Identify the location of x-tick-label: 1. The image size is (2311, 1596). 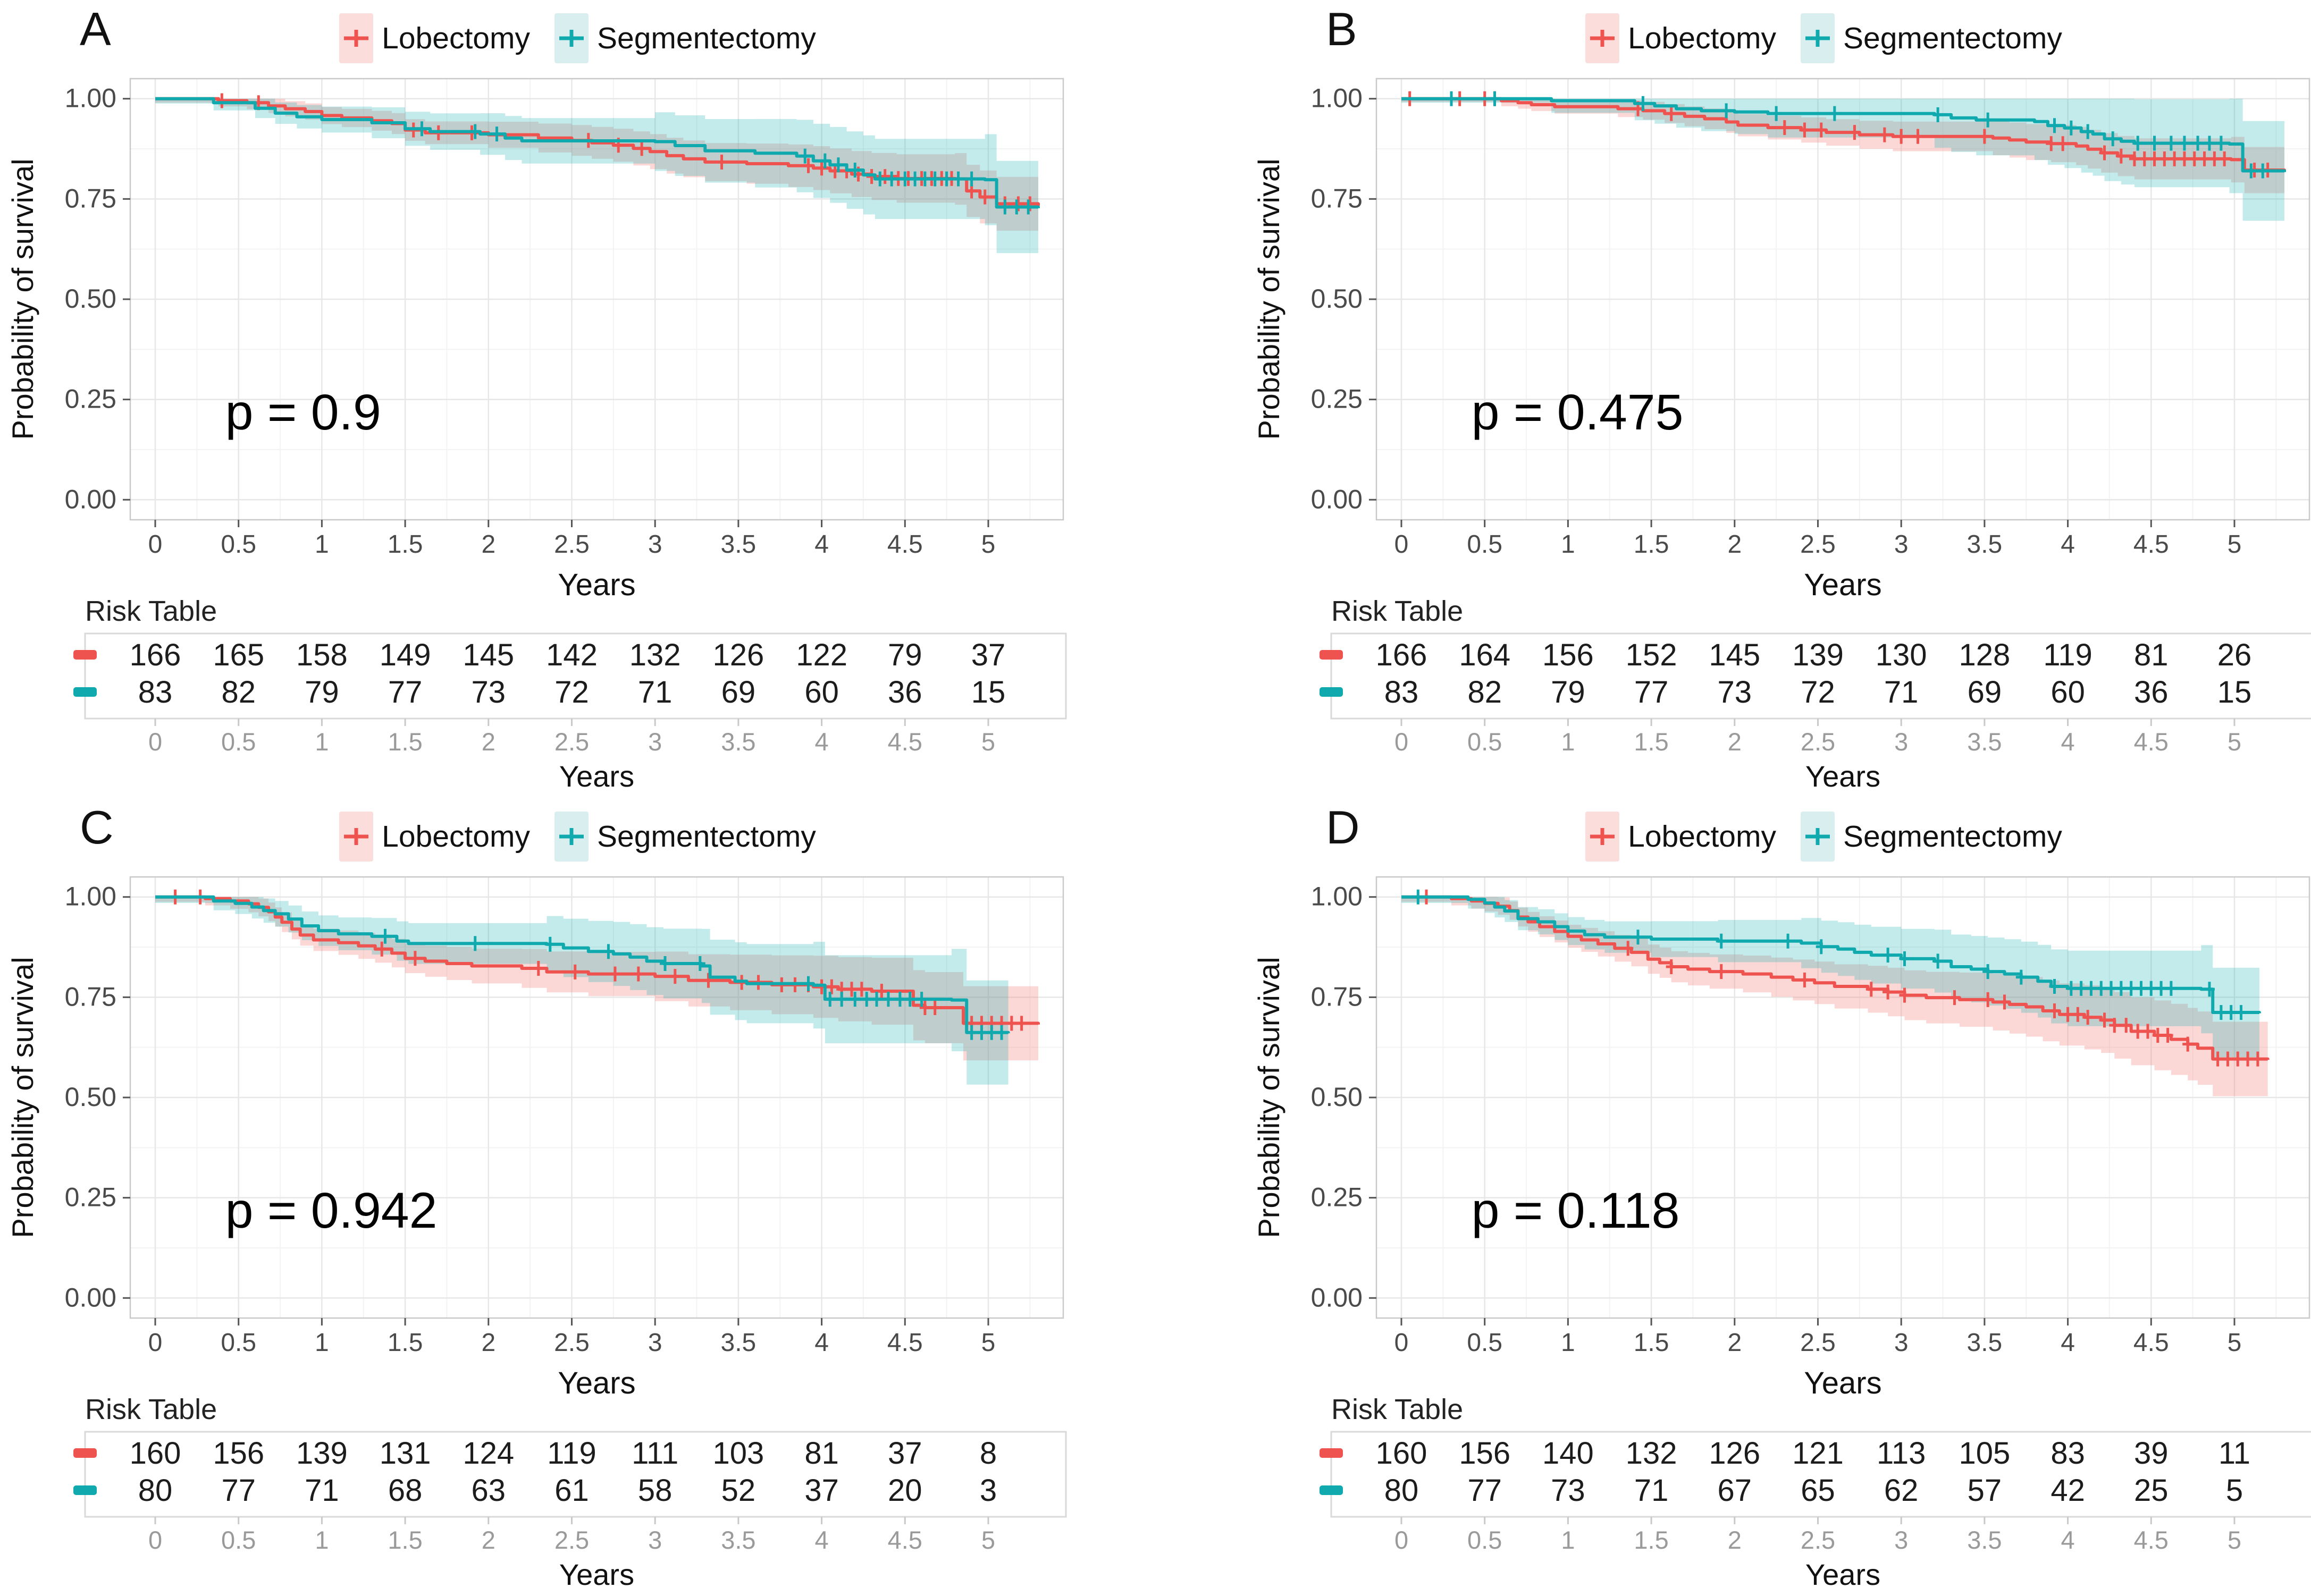
(322, 544).